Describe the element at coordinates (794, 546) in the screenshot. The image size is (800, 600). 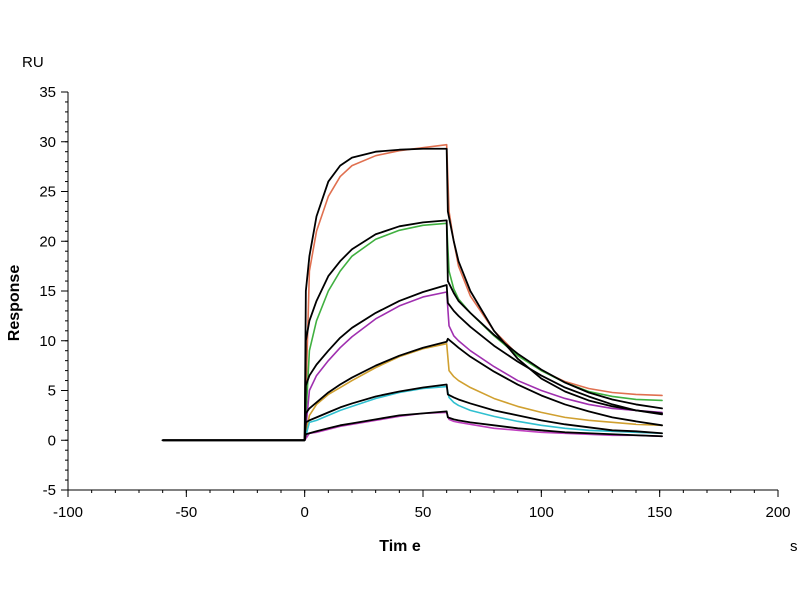
I see `x-axis-unit: s` at that location.